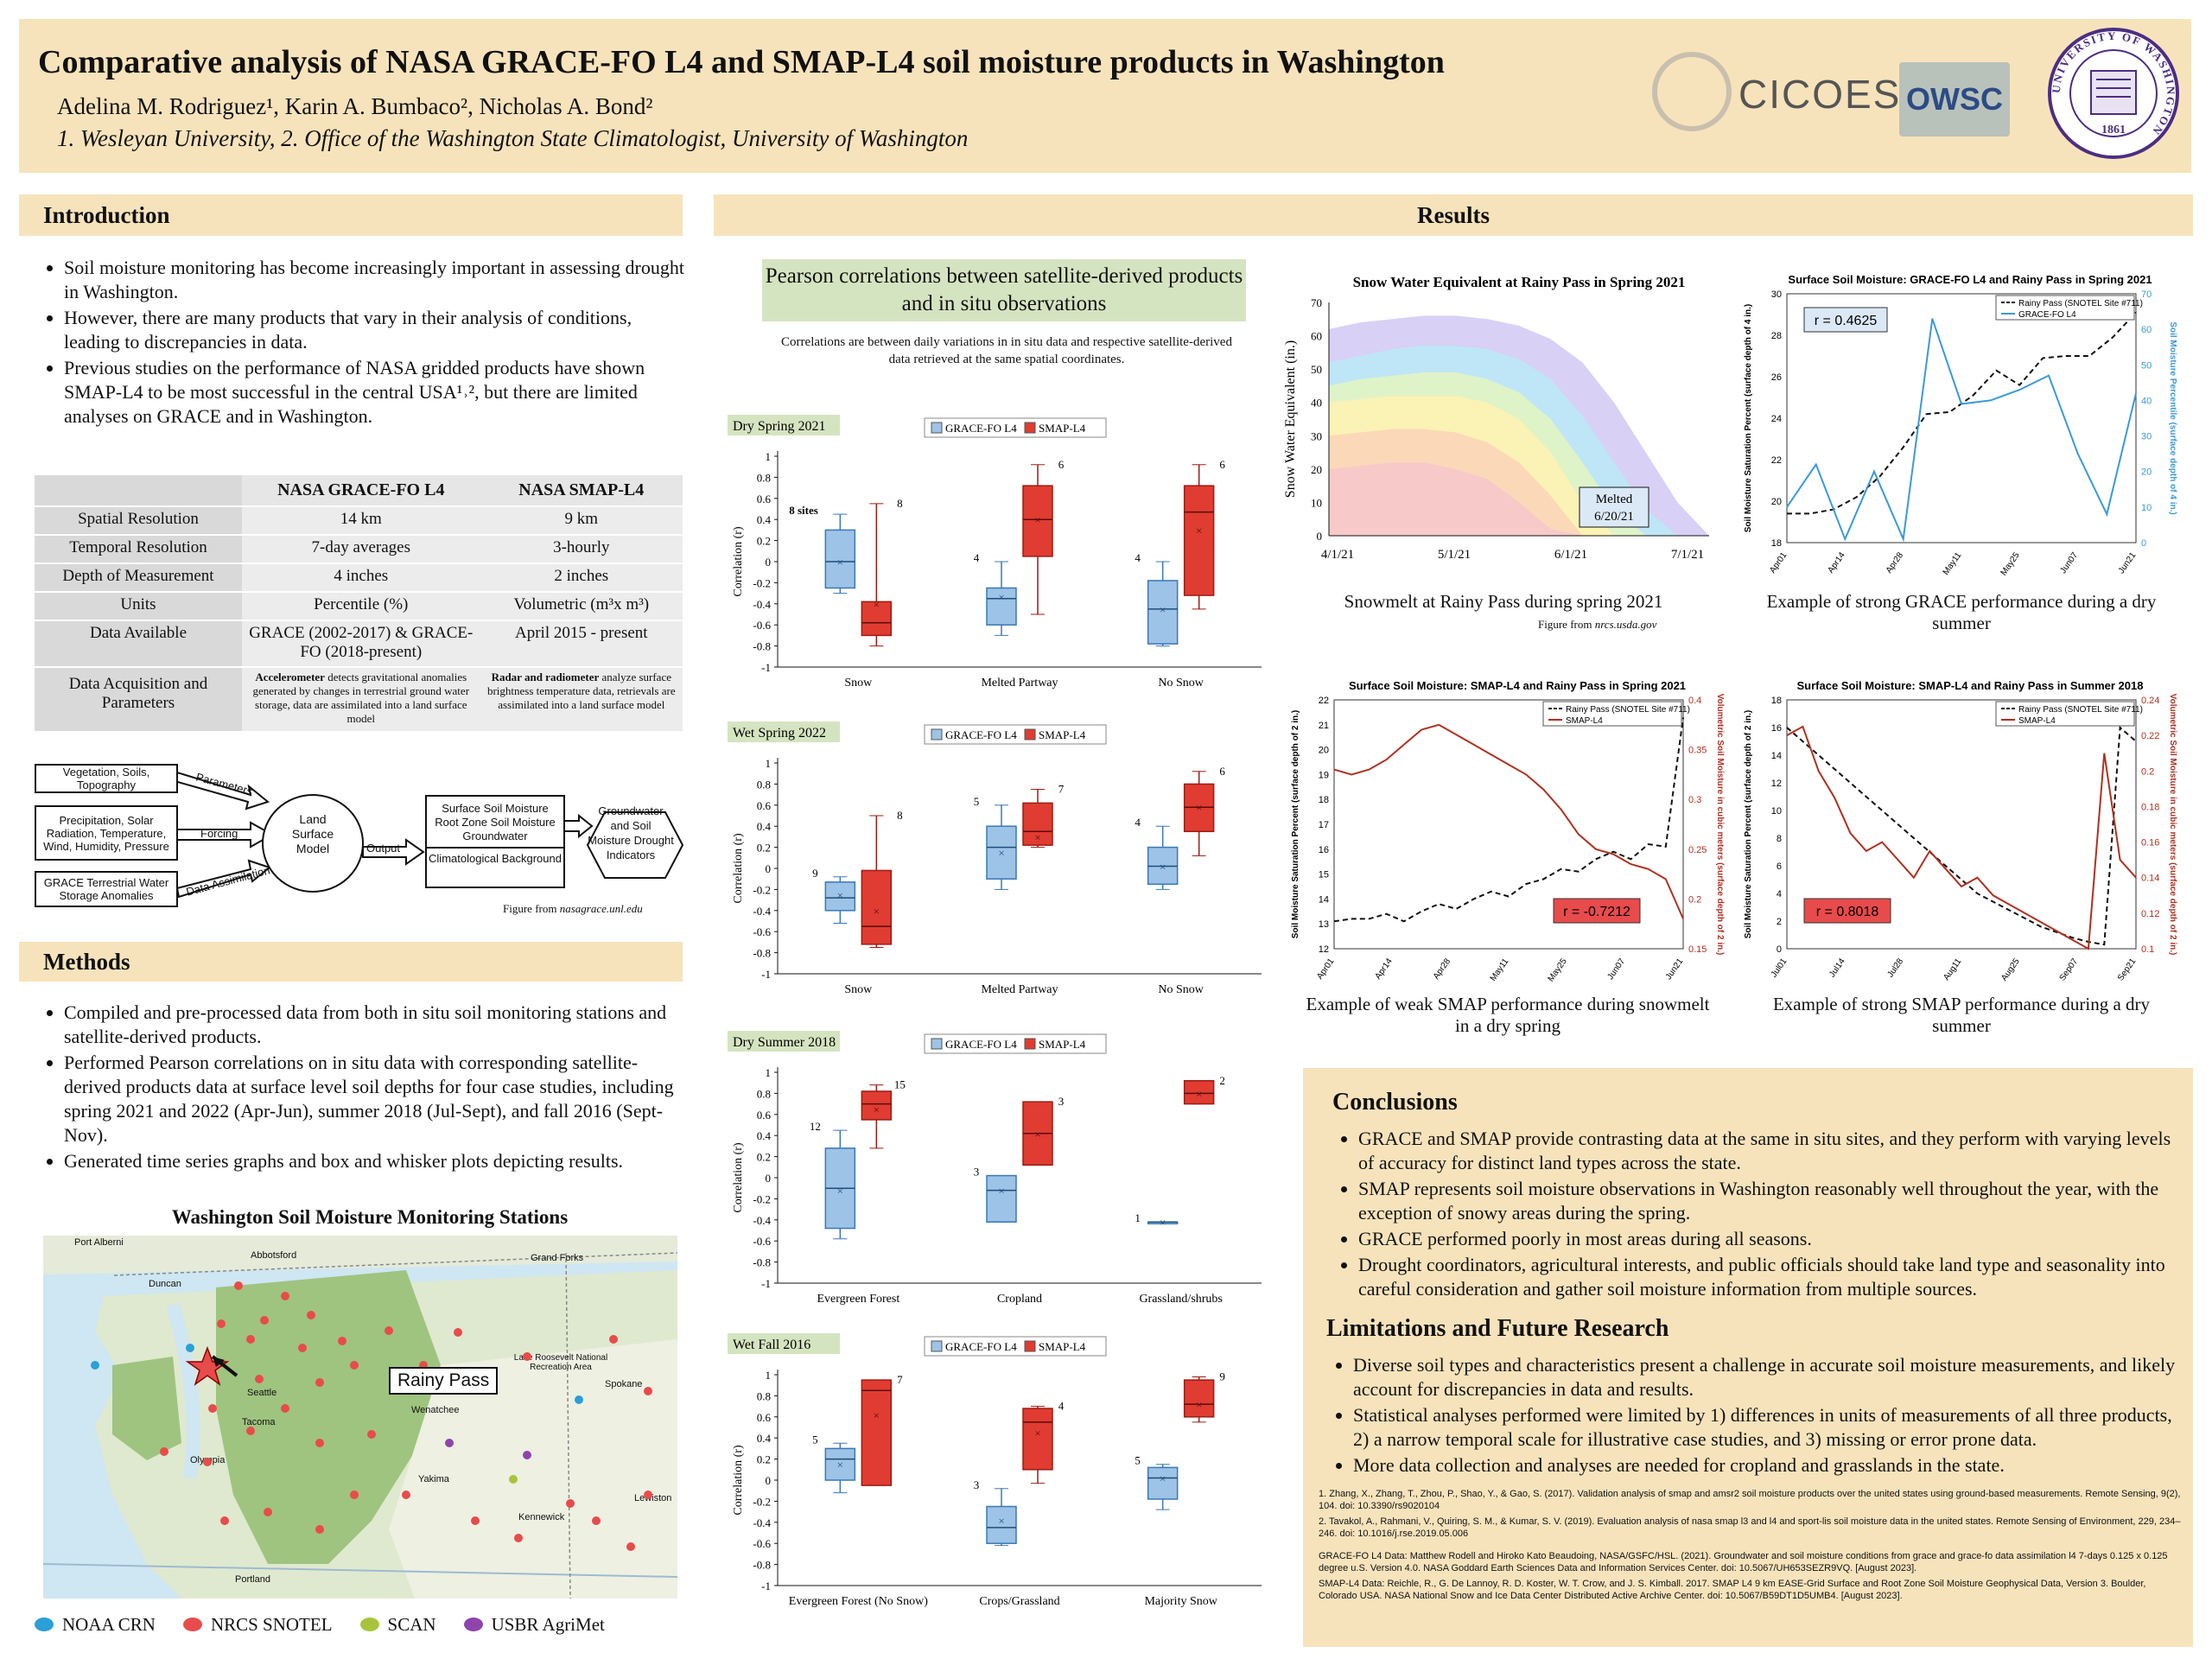 This screenshot has height=1659, width=2212. Describe the element at coordinates (815, 1126) in the screenshot. I see `box-count-label: 12` at that location.